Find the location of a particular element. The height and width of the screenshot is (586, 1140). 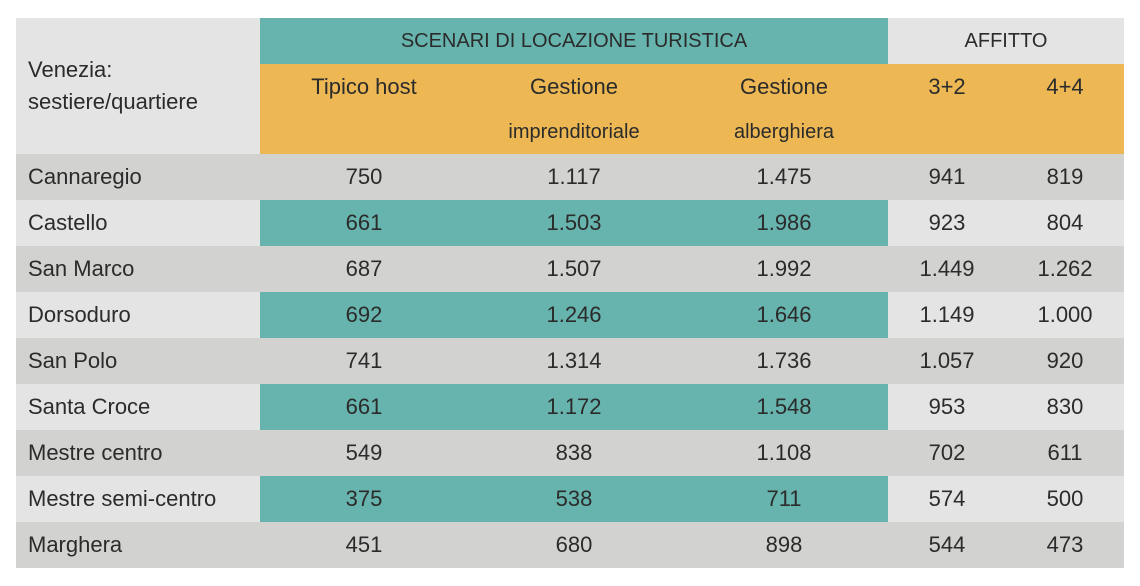

table-cell: 375 is located at coordinates (364, 498).